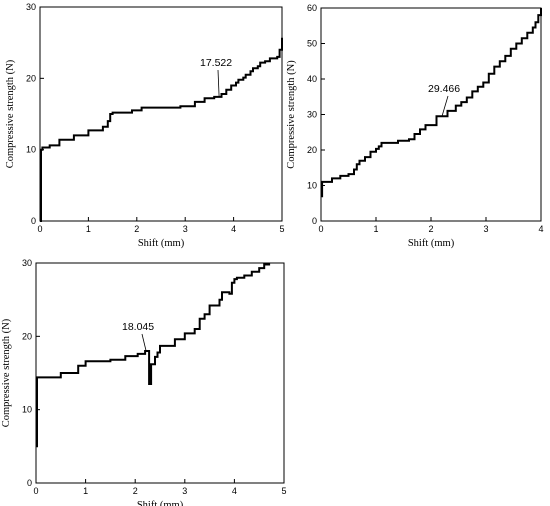 This screenshot has width=550, height=506. Describe the element at coordinates (312, 8) in the screenshot. I see `y-tick-label: 60` at that location.